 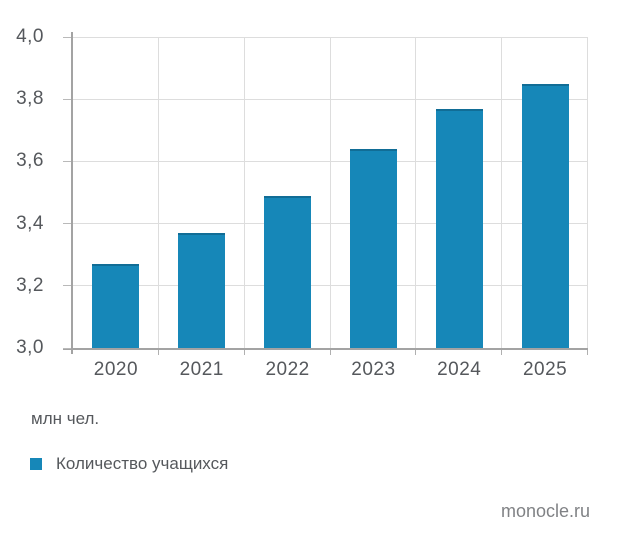 What do you see at coordinates (30, 223) in the screenshot?
I see `y-axis-label: 3,4` at bounding box center [30, 223].